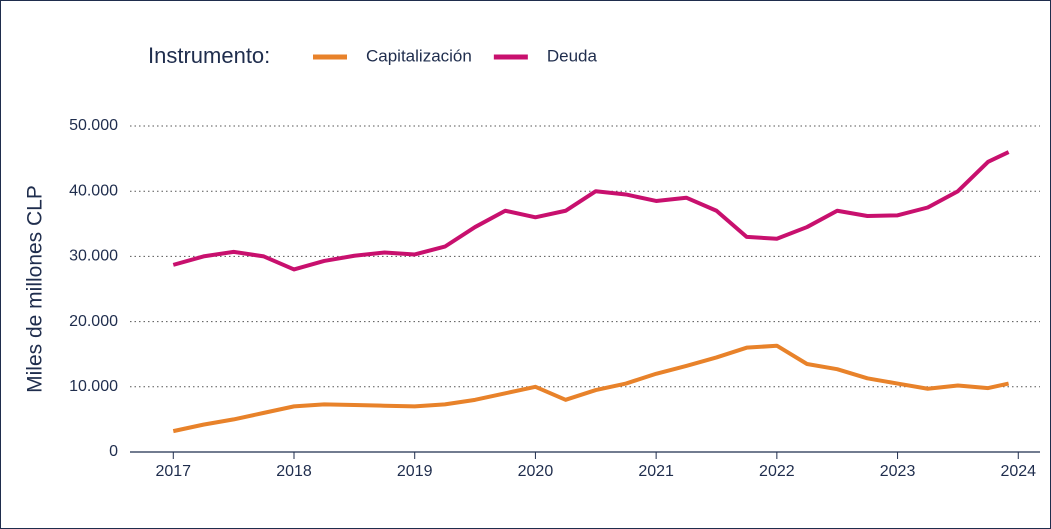 This screenshot has width=1051, height=529. Describe the element at coordinates (35, 289) in the screenshot. I see `y-axis-label: Miles de millones CLP` at that location.